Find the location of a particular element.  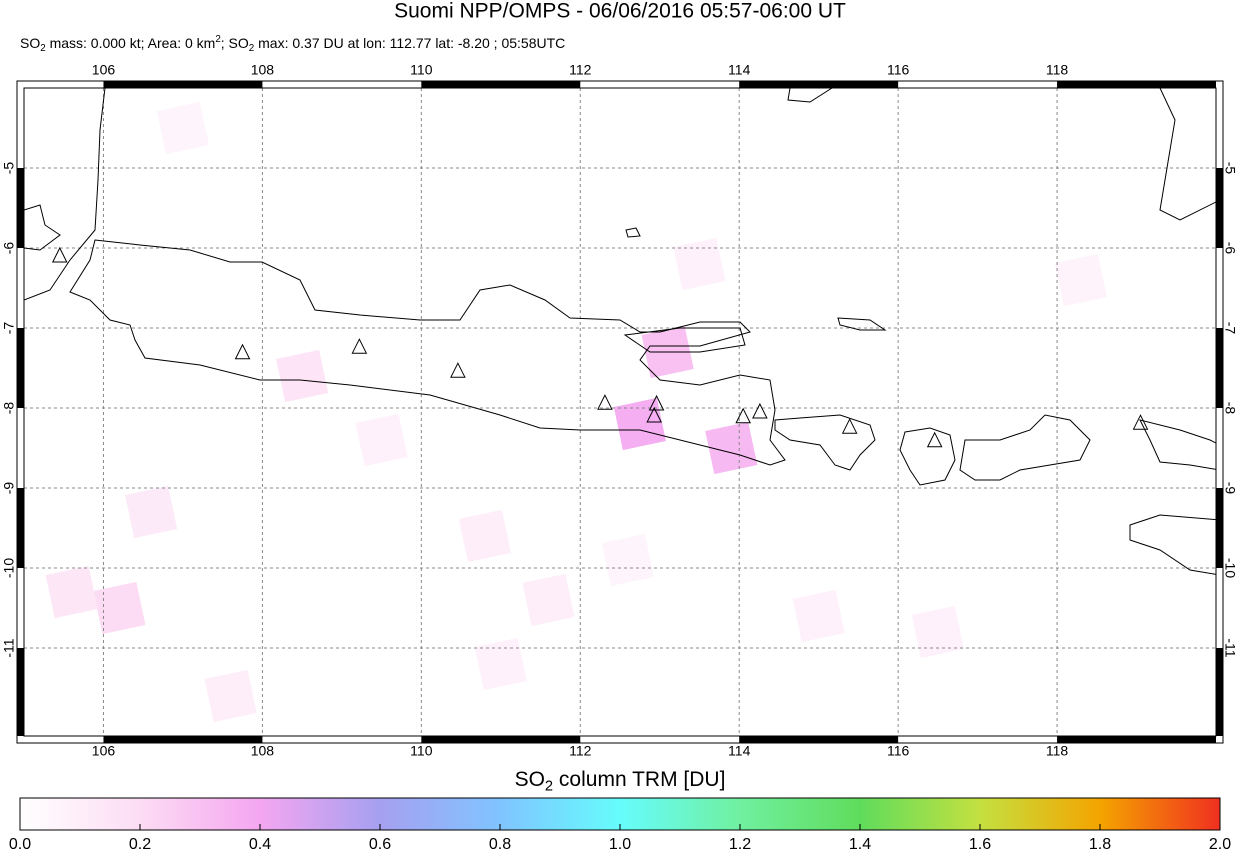

colorbar-tick-label: 0.2 is located at coordinates (140, 844).